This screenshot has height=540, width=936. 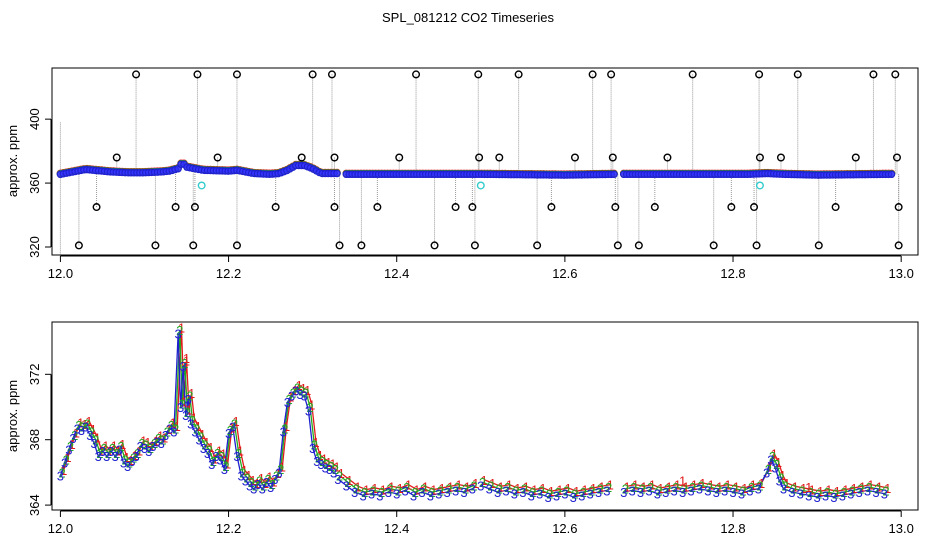 I want to click on bottom-y-tick-label: 372, so click(x=34, y=374).